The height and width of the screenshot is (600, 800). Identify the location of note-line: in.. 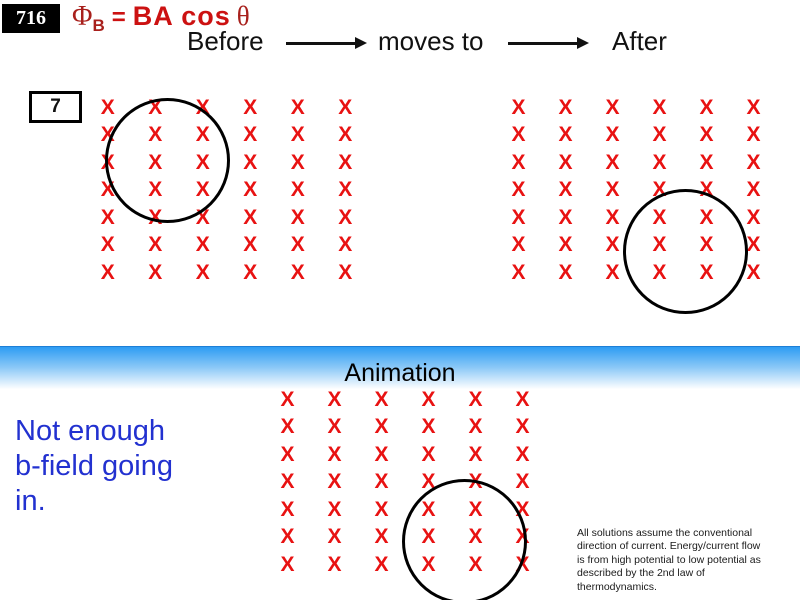
(30, 501).